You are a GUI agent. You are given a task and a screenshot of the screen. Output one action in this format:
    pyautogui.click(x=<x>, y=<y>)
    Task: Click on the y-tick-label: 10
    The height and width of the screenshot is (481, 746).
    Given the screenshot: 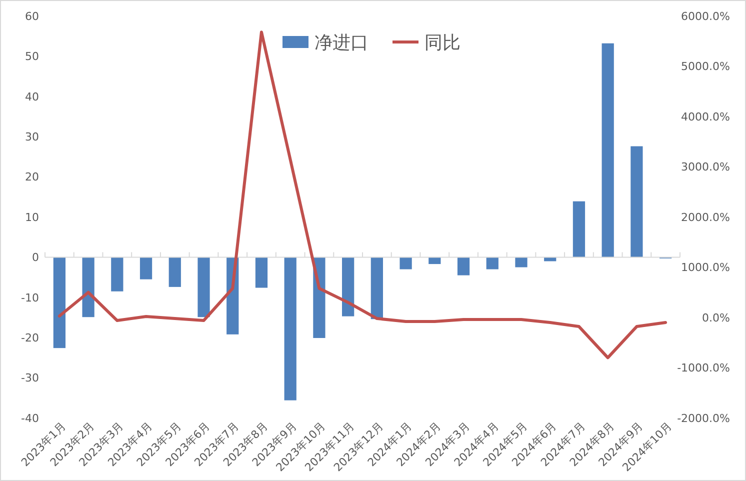 What is the action you would take?
    pyautogui.click(x=32, y=217)
    